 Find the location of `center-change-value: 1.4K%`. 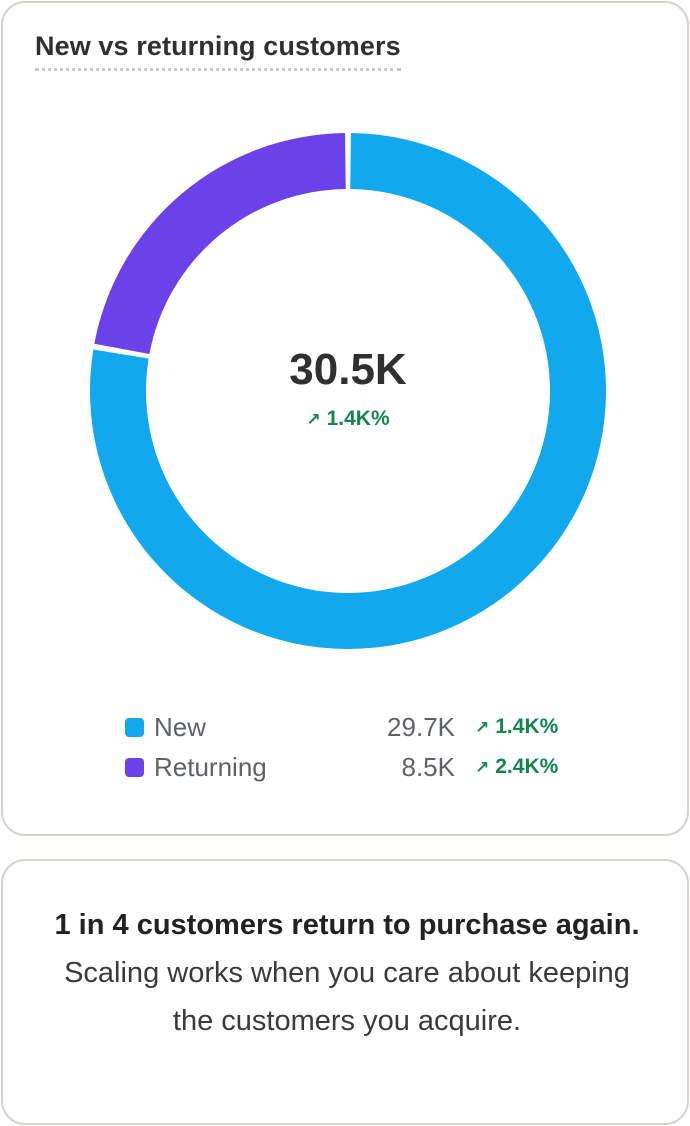

center-change-value: 1.4K% is located at coordinates (358, 418).